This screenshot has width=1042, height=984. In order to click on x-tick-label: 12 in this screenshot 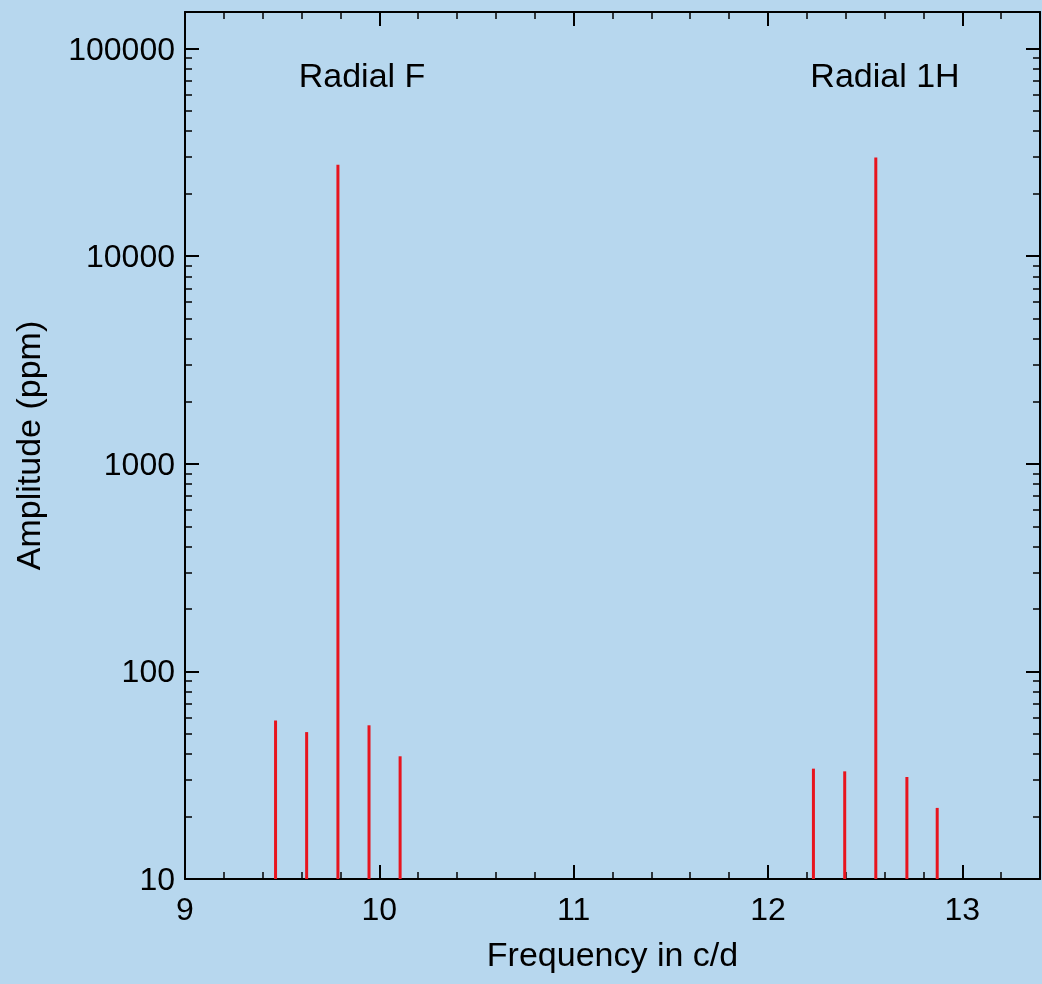, I will do `click(768, 909)`.